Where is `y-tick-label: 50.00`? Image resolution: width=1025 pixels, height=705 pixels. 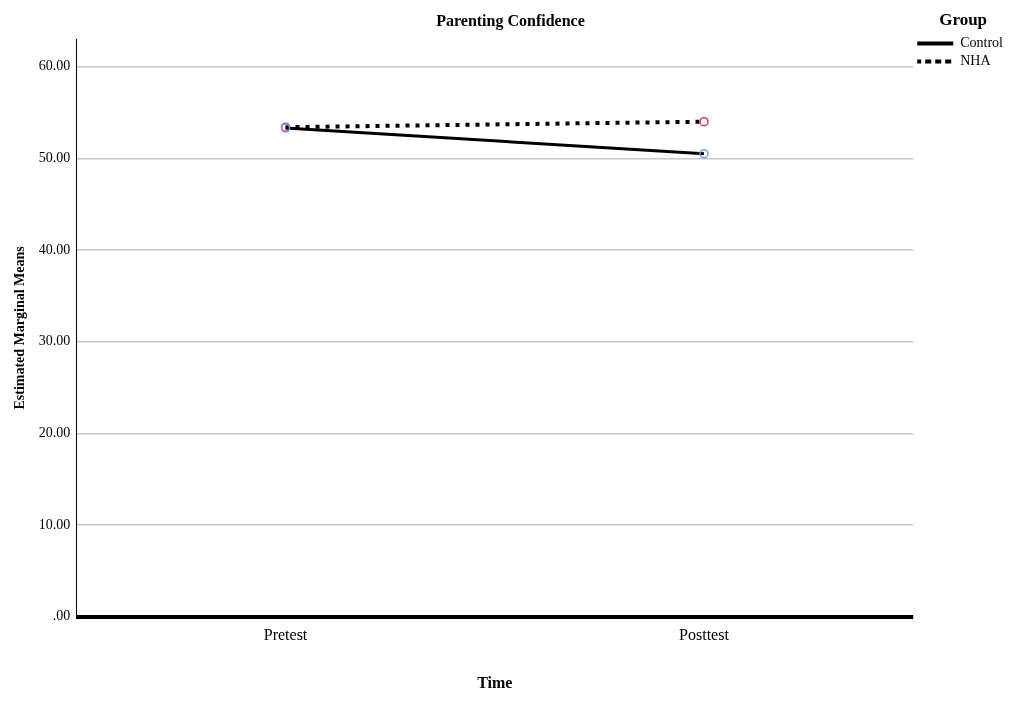
y-tick-label: 50.00 is located at coordinates (54, 158).